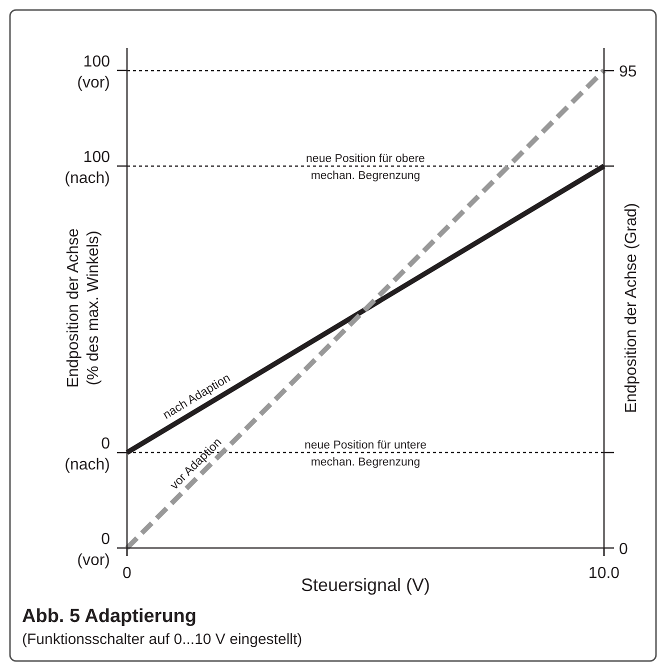  I want to click on x-axis-title: Steuersignal (V), so click(365, 585).